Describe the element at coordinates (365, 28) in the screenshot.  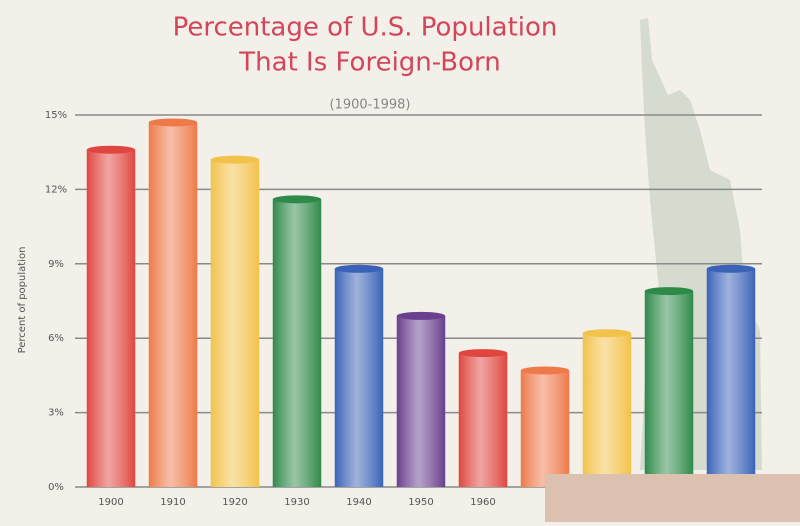
I see `chart-title: Percentage of U.S. Population` at that location.